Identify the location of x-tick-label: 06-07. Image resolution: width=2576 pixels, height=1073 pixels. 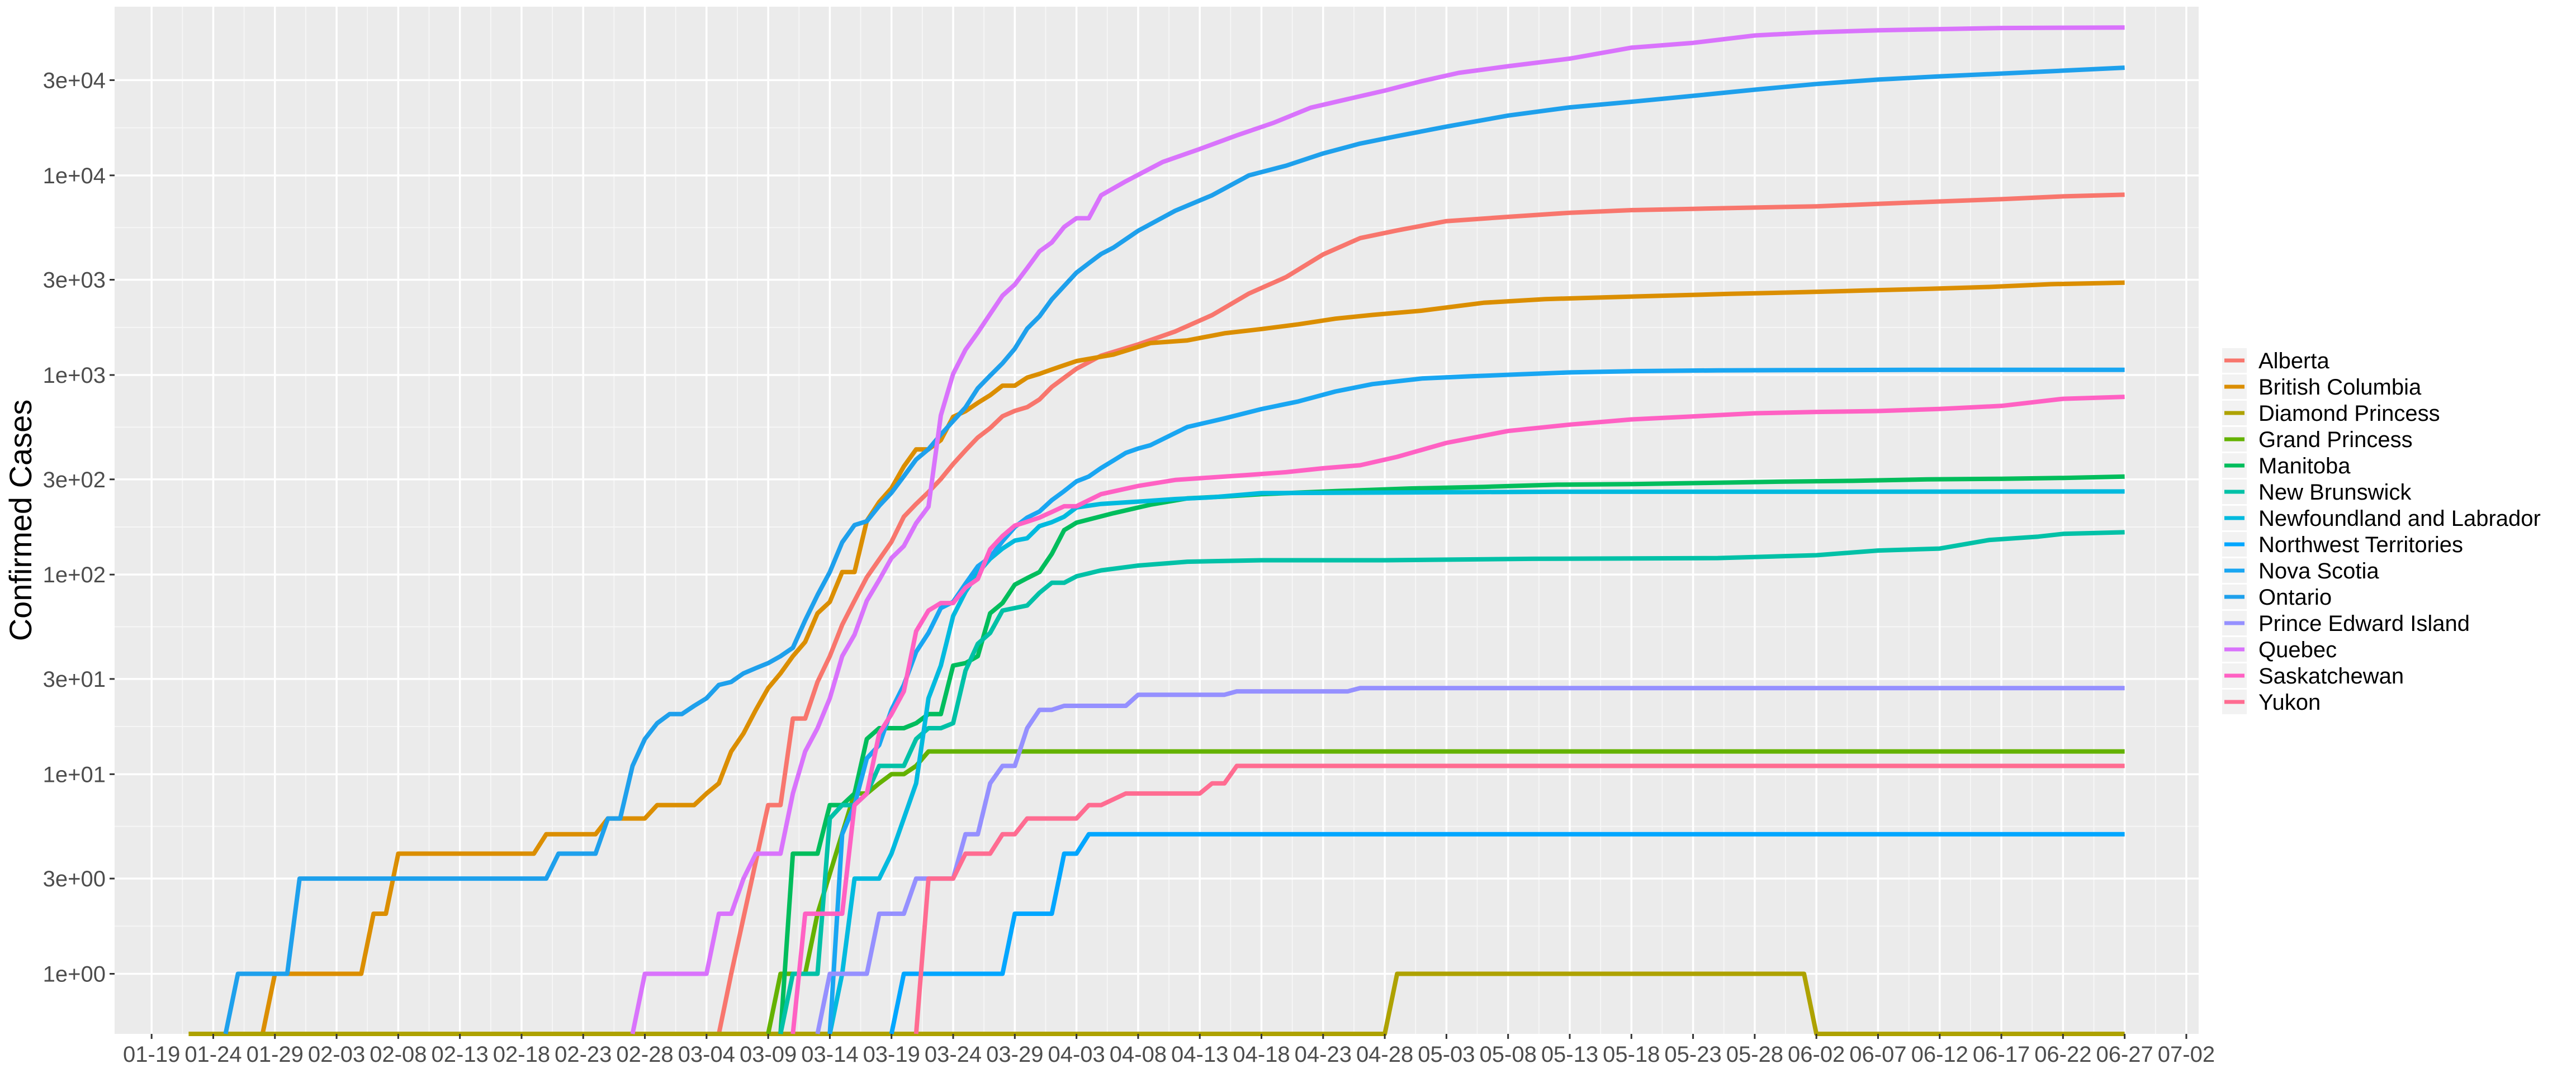
(1878, 1054).